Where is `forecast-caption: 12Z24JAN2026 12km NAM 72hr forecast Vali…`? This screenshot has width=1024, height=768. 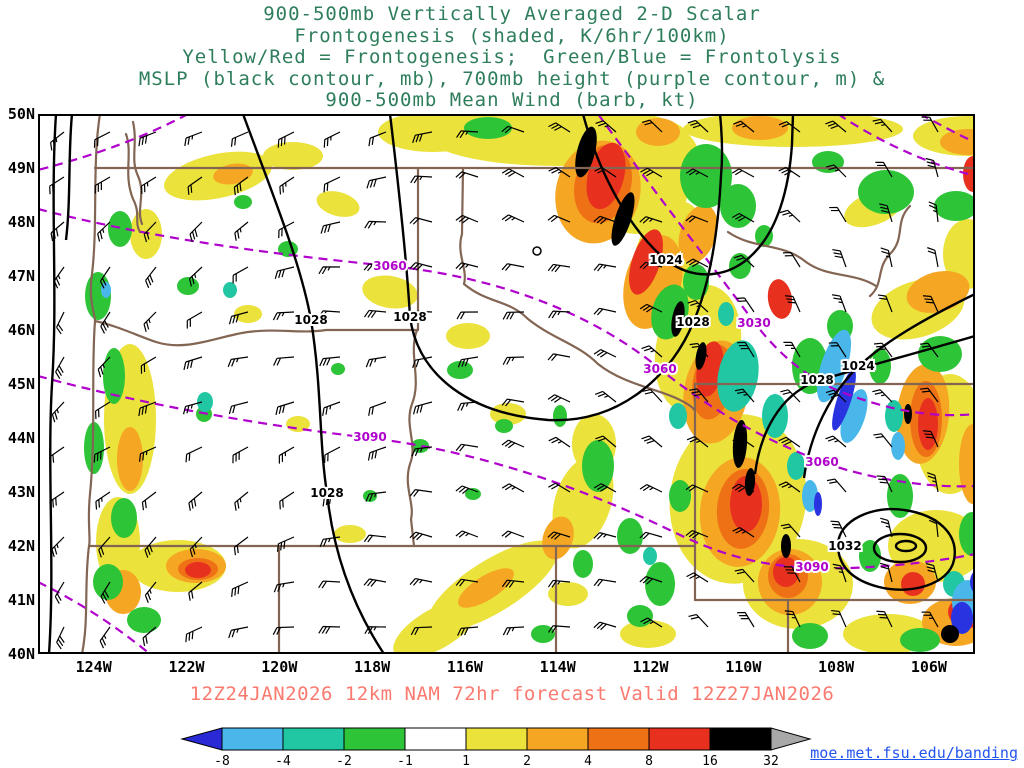 forecast-caption: 12Z24JAN2026 12km NAM 72hr forecast Vali… is located at coordinates (512, 694).